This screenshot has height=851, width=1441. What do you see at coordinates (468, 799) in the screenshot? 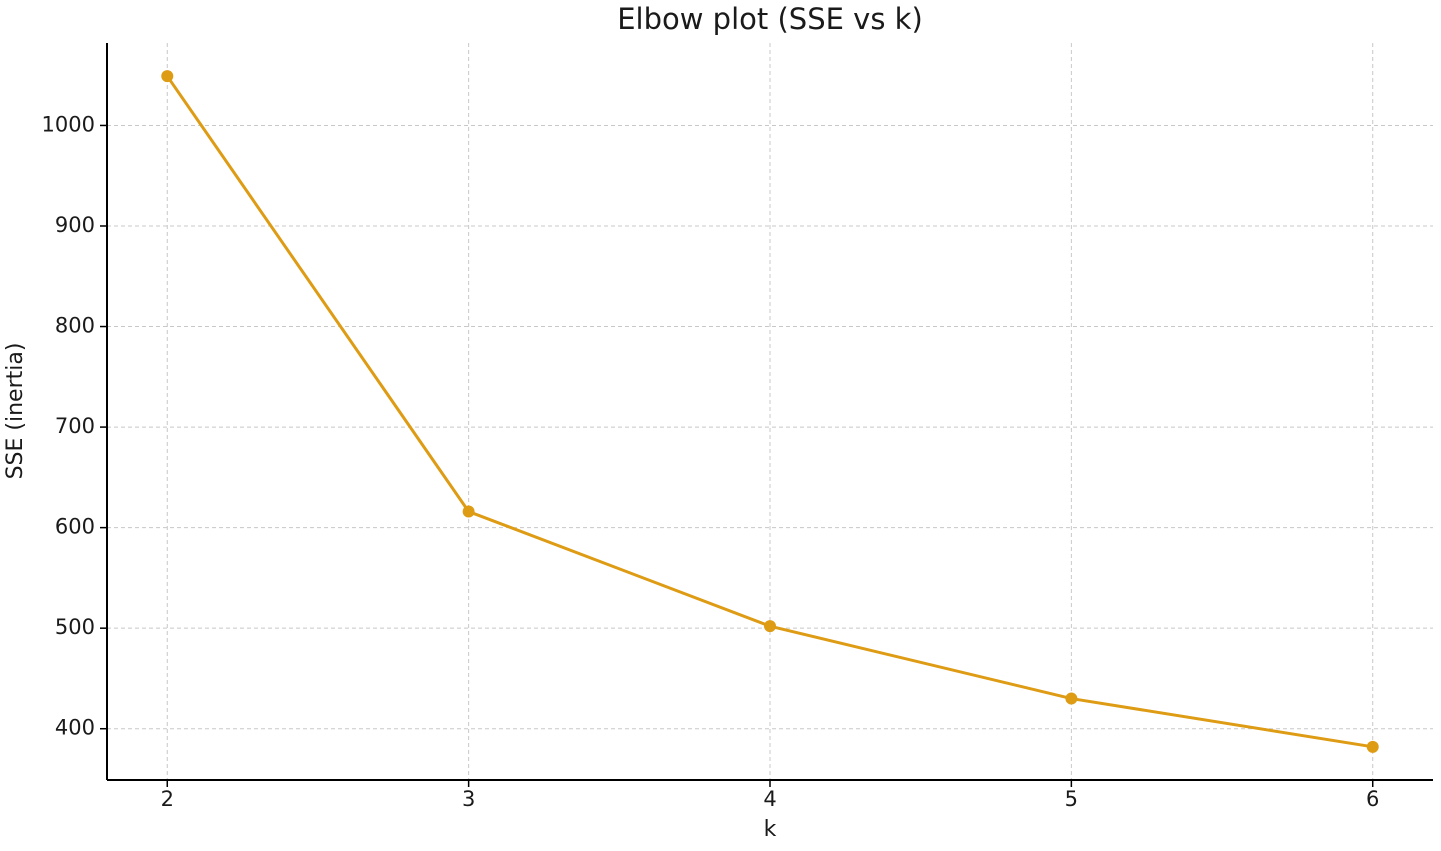
I see `x-tick-label: 3` at bounding box center [468, 799].